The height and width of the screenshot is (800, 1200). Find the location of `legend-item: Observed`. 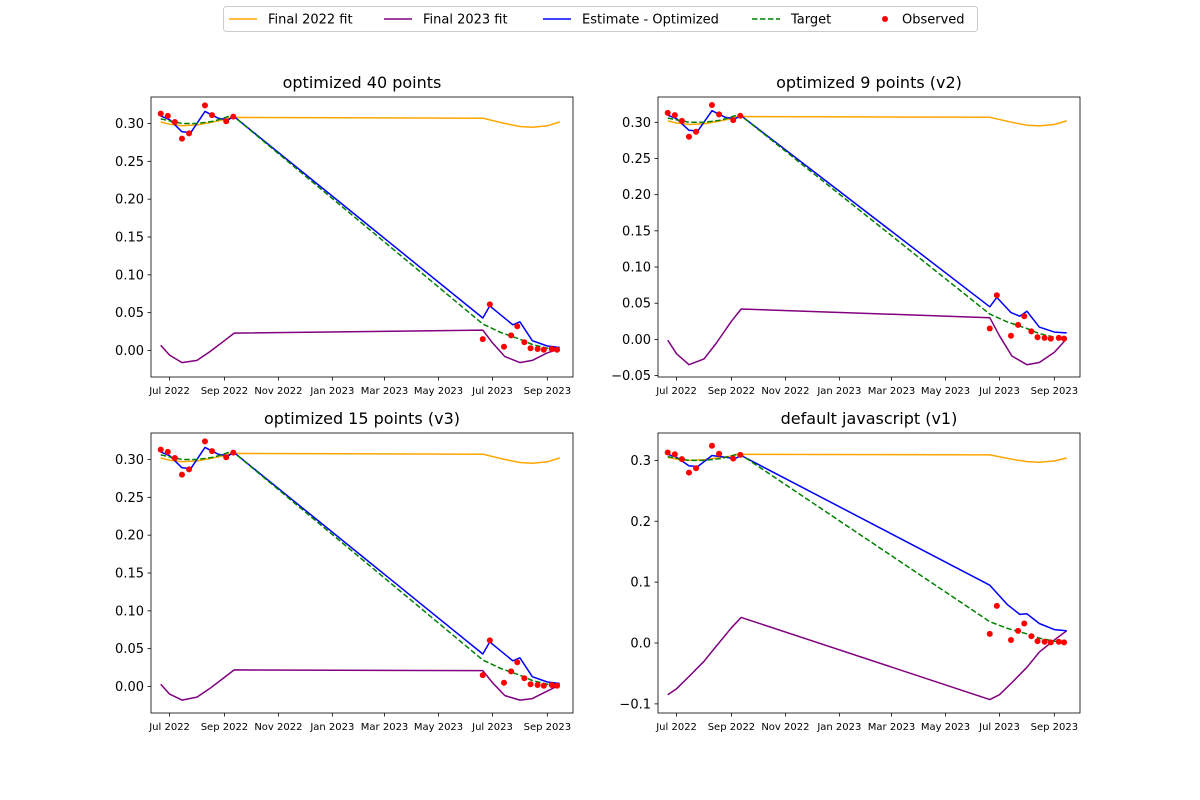

legend-item: Observed is located at coordinates (923, 20).